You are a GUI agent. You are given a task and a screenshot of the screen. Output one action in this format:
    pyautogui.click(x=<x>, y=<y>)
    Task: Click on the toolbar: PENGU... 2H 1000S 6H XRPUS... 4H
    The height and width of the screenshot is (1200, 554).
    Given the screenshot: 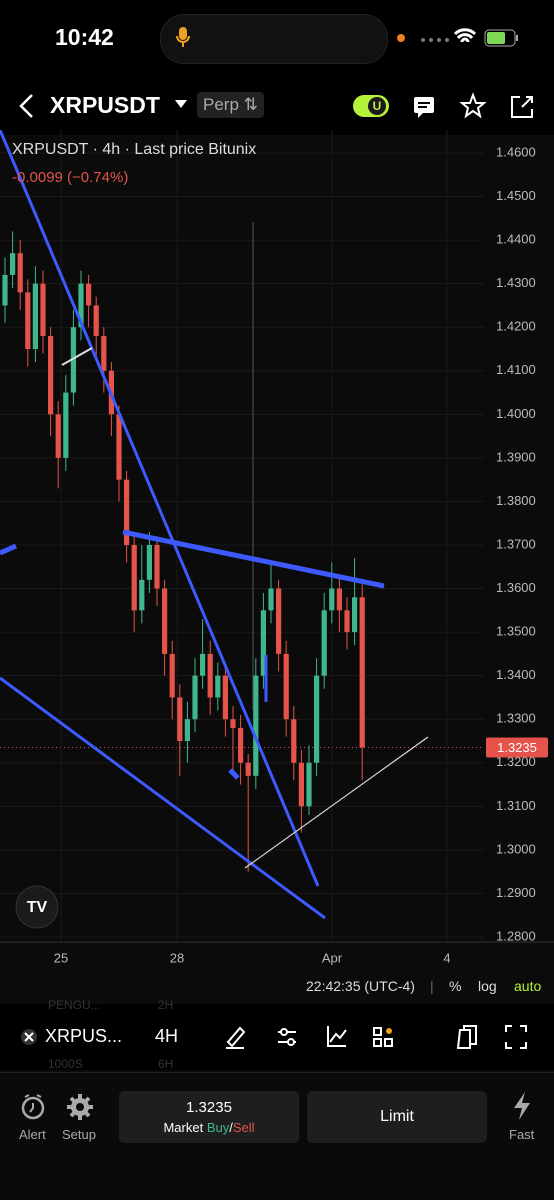 What is the action you would take?
    pyautogui.click(x=277, y=1034)
    